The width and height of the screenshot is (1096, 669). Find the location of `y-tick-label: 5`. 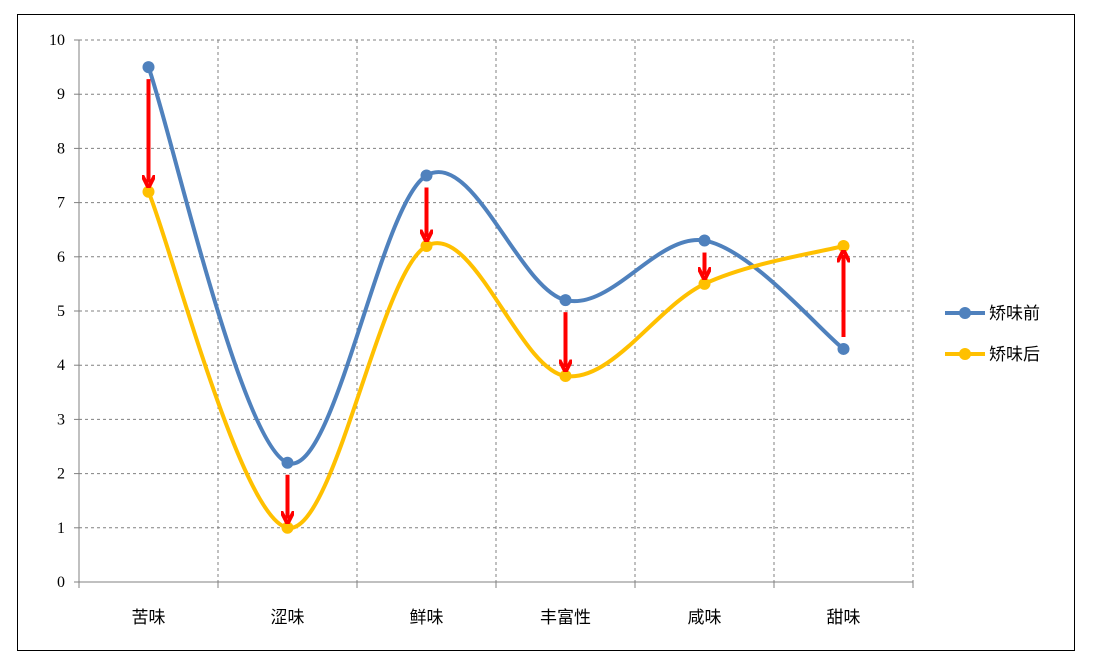

y-tick-label: 5 is located at coordinates (61, 311).